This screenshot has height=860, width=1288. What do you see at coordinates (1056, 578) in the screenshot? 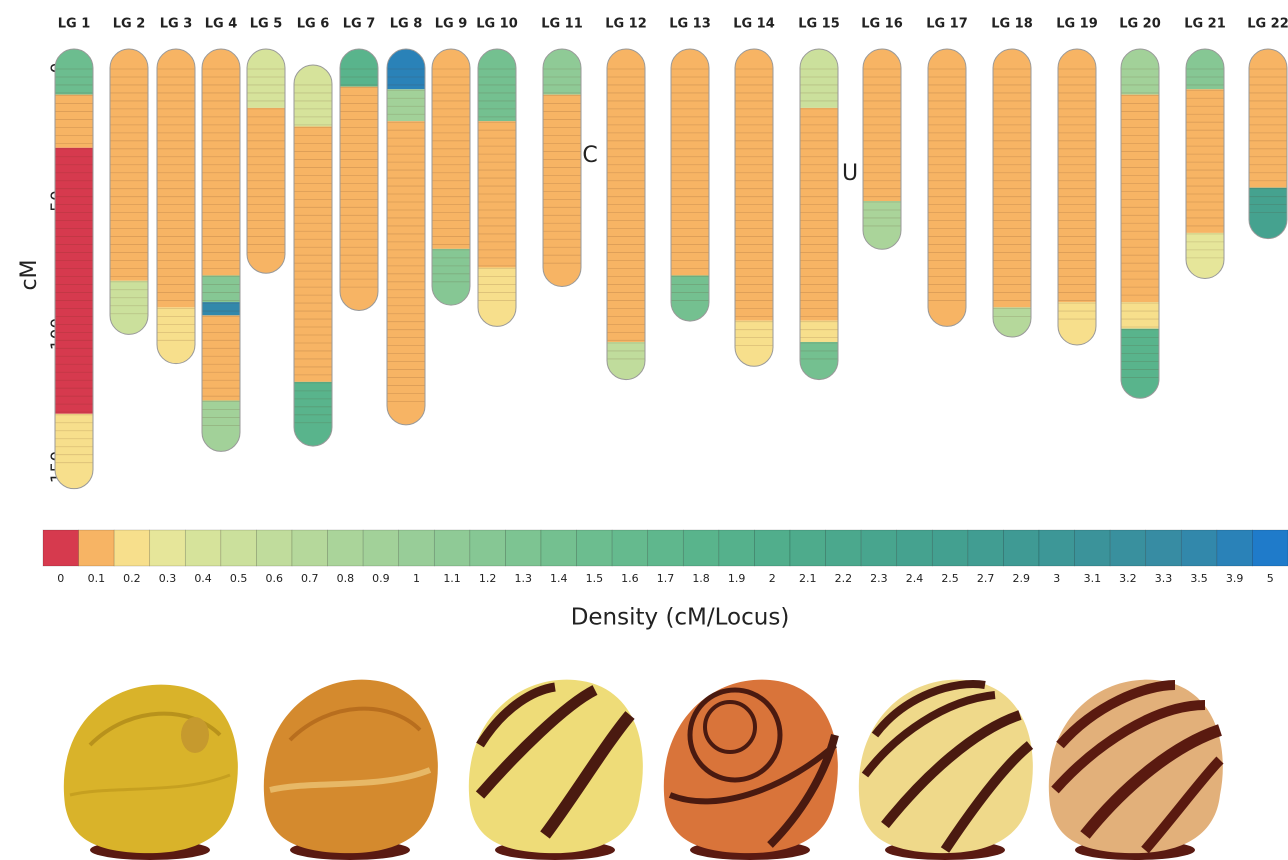
I see `legend-label: 3` at bounding box center [1056, 578].